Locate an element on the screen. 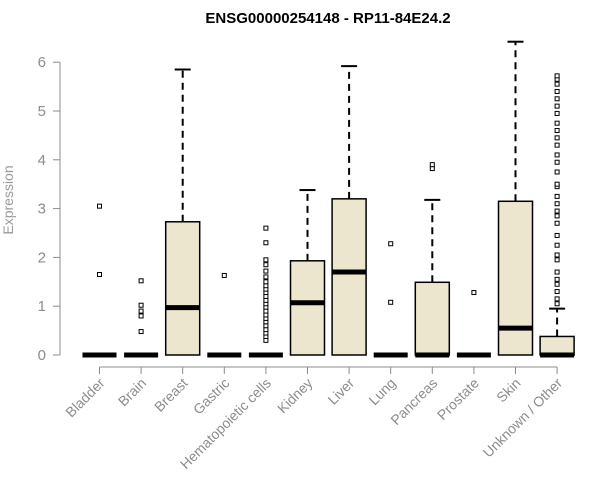 The height and width of the screenshot is (500, 600). y-tick-label: 3 is located at coordinates (42, 209).